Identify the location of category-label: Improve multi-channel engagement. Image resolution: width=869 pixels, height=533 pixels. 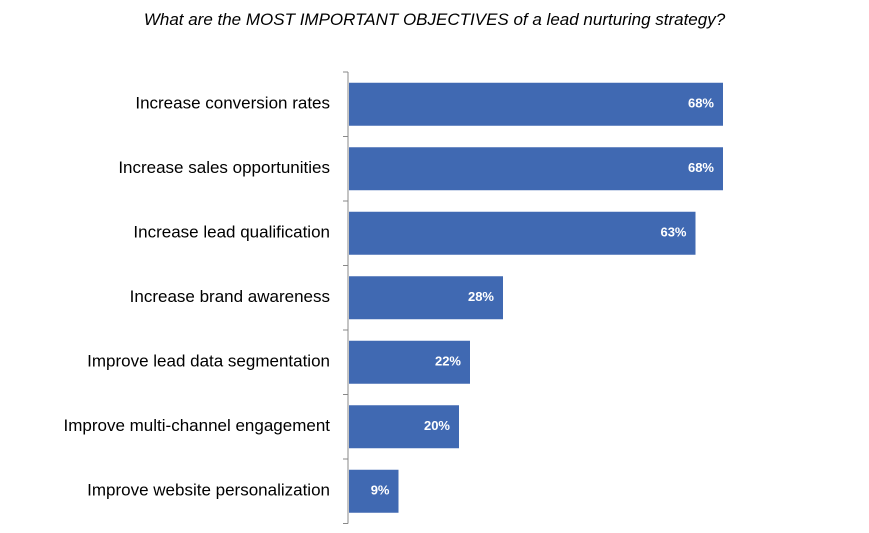
(197, 425).